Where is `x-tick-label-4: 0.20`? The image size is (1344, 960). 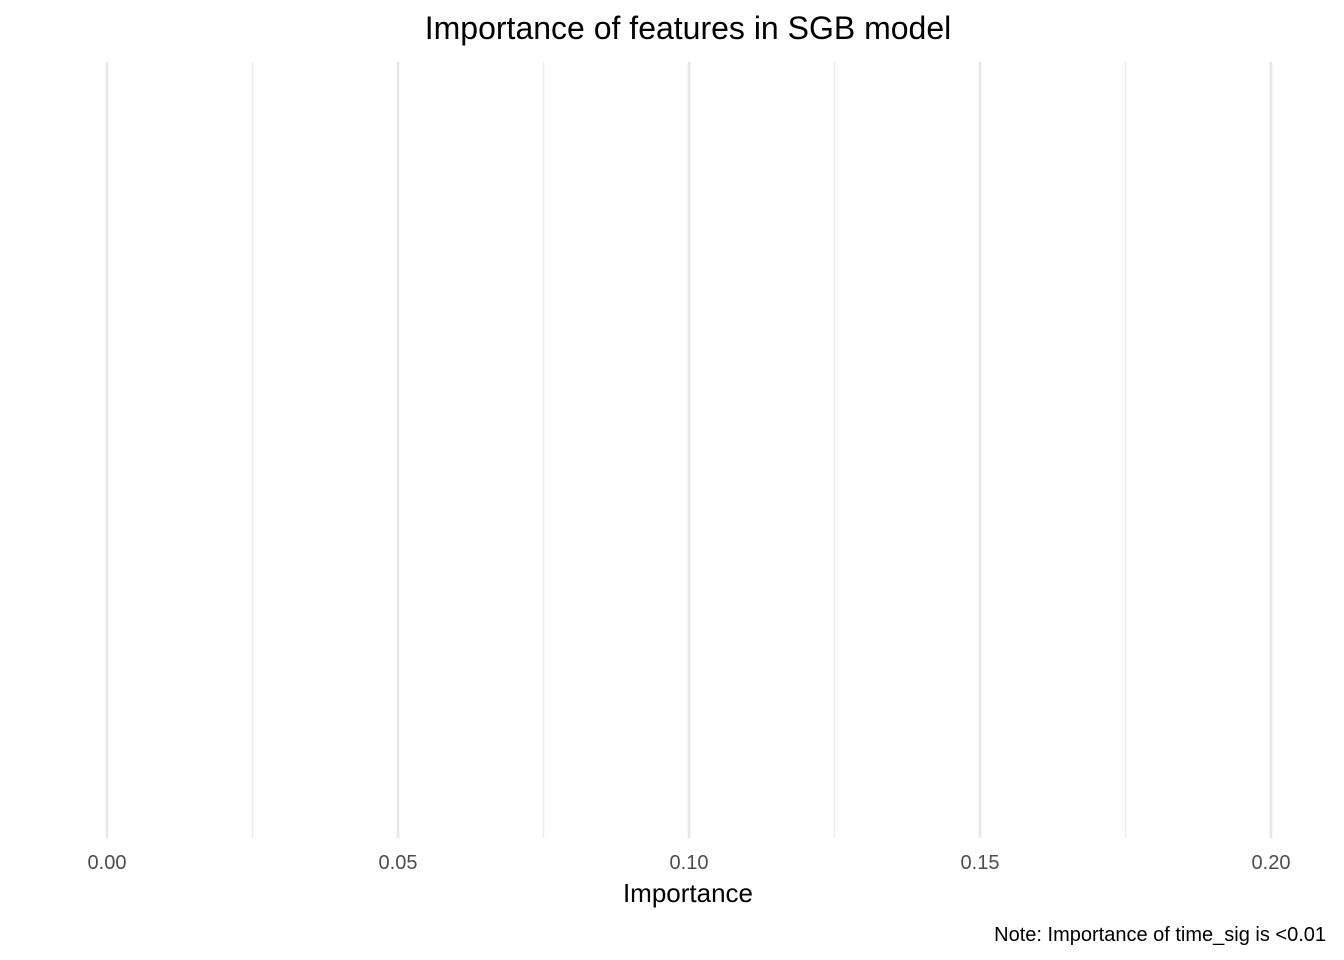
x-tick-label-4: 0.20 is located at coordinates (1271, 863).